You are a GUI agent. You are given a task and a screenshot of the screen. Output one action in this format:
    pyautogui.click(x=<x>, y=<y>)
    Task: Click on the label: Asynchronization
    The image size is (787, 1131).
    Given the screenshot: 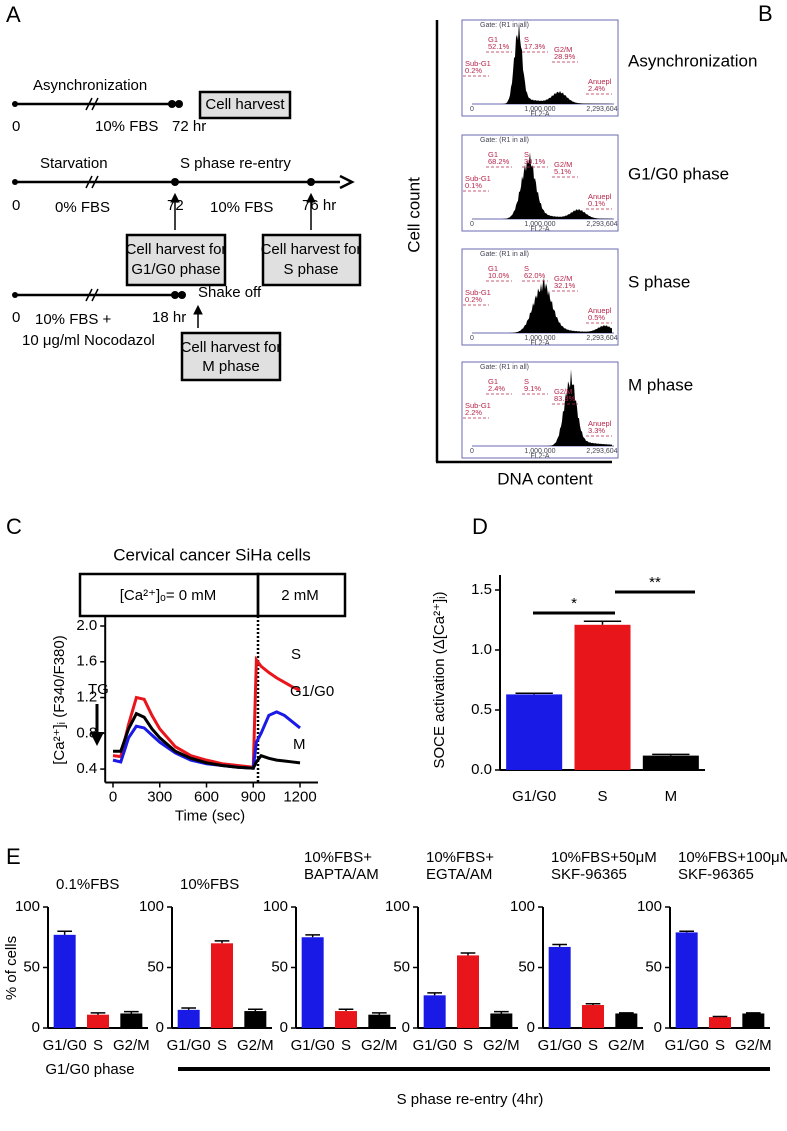 What is the action you would take?
    pyautogui.click(x=90, y=85)
    